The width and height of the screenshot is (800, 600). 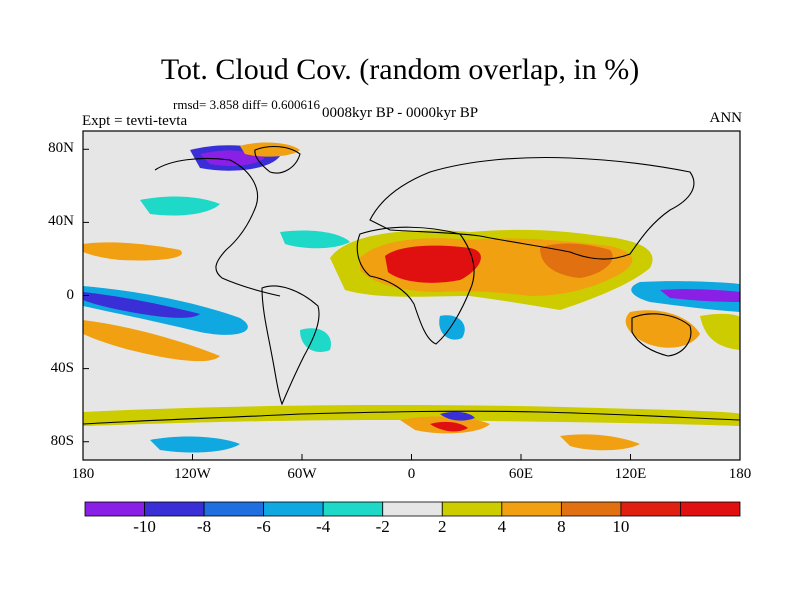 What do you see at coordinates (400, 113) in the screenshot?
I see `period-label: 0008kyr BP - 0000kyr BP` at bounding box center [400, 113].